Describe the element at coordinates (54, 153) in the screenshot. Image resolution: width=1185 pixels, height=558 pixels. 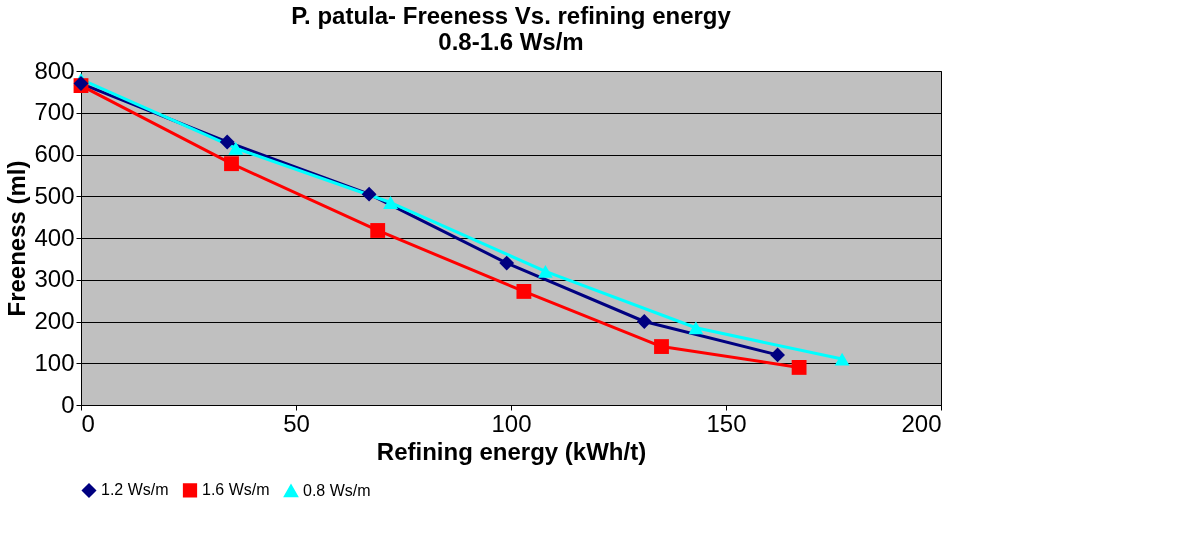
I see `y-tick-label: 600` at that location.